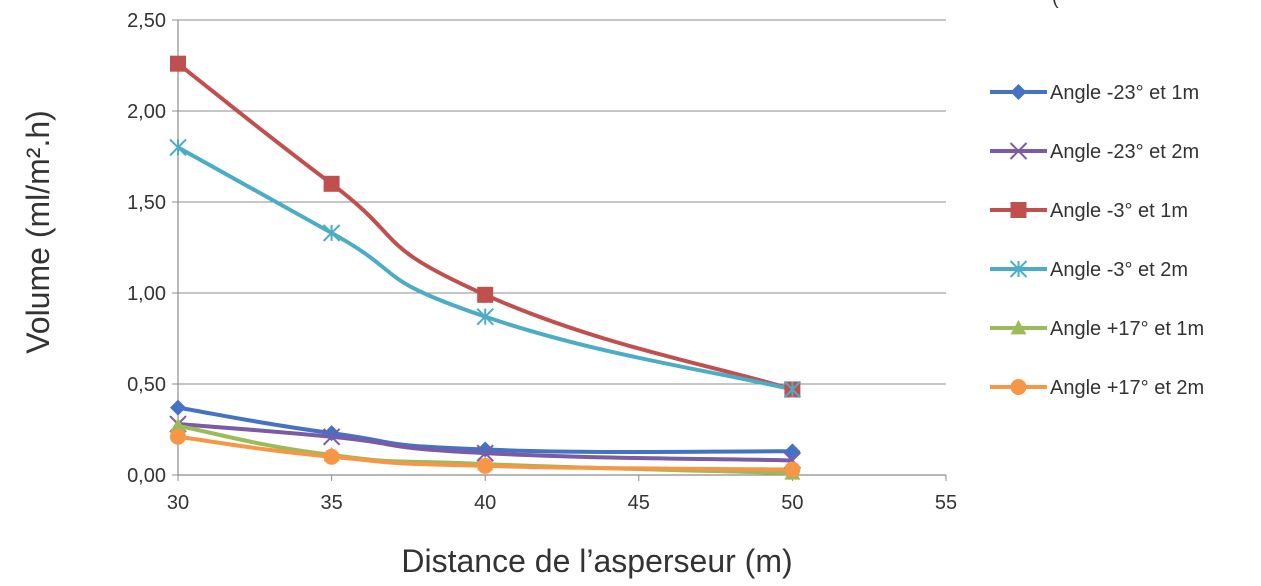 The height and width of the screenshot is (586, 1261). I want to click on x-axis-title: Distance de l’asperseur (m), so click(596, 561).